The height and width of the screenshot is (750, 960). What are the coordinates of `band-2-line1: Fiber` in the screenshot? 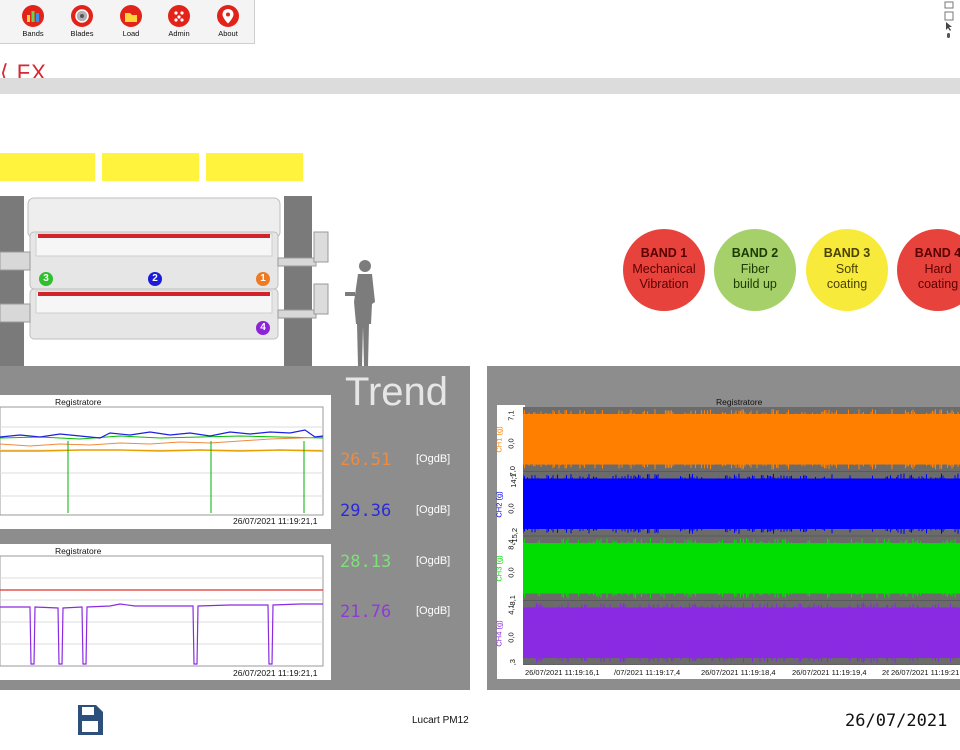 It's located at (755, 268).